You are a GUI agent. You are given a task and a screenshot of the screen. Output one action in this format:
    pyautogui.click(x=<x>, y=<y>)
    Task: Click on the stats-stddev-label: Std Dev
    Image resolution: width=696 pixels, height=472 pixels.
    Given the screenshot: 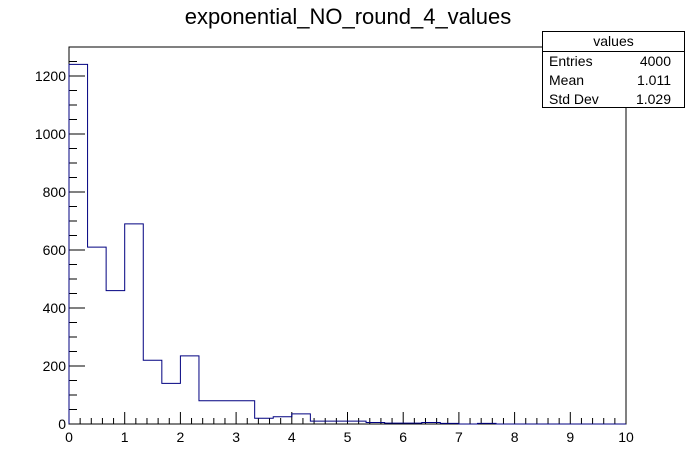 What is the action you would take?
    pyautogui.click(x=574, y=99)
    